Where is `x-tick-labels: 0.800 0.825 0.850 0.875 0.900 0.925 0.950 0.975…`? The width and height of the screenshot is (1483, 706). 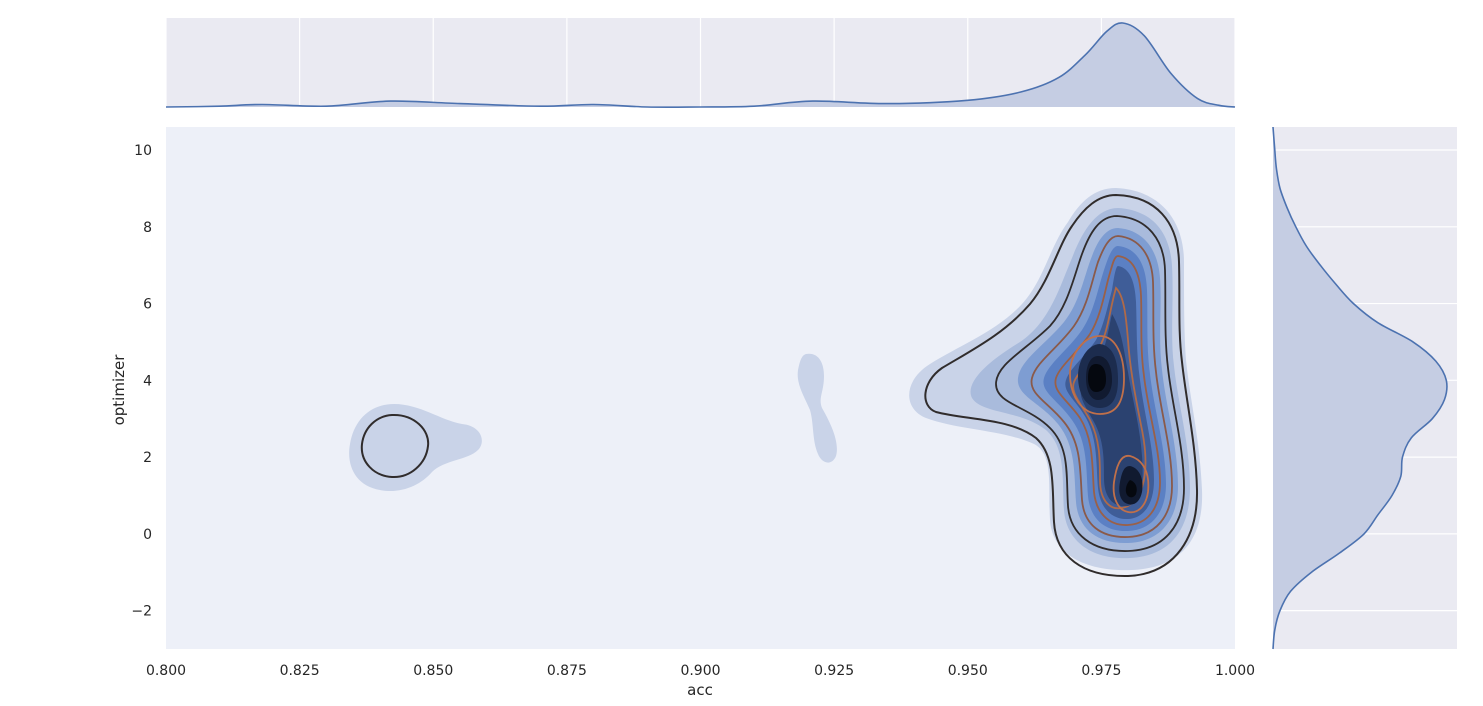 x-tick-labels: 0.800 0.825 0.850 0.875 0.900 0.925 0.950 0.975… is located at coordinates (700, 671).